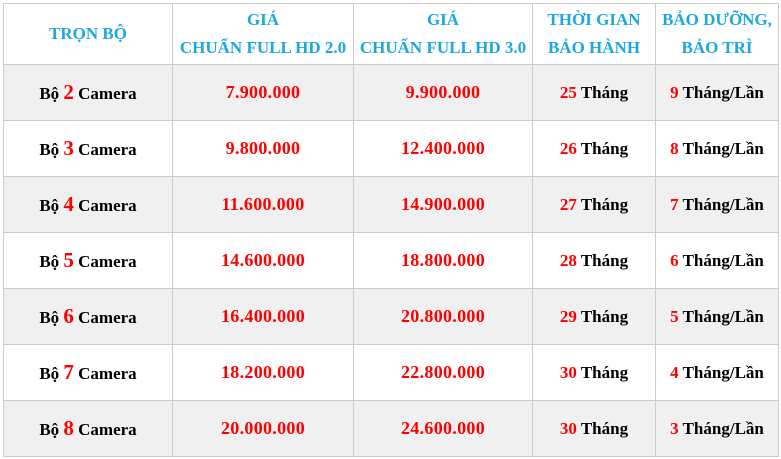 The height and width of the screenshot is (459, 781). I want to click on warranty-value: 27, so click(568, 204).